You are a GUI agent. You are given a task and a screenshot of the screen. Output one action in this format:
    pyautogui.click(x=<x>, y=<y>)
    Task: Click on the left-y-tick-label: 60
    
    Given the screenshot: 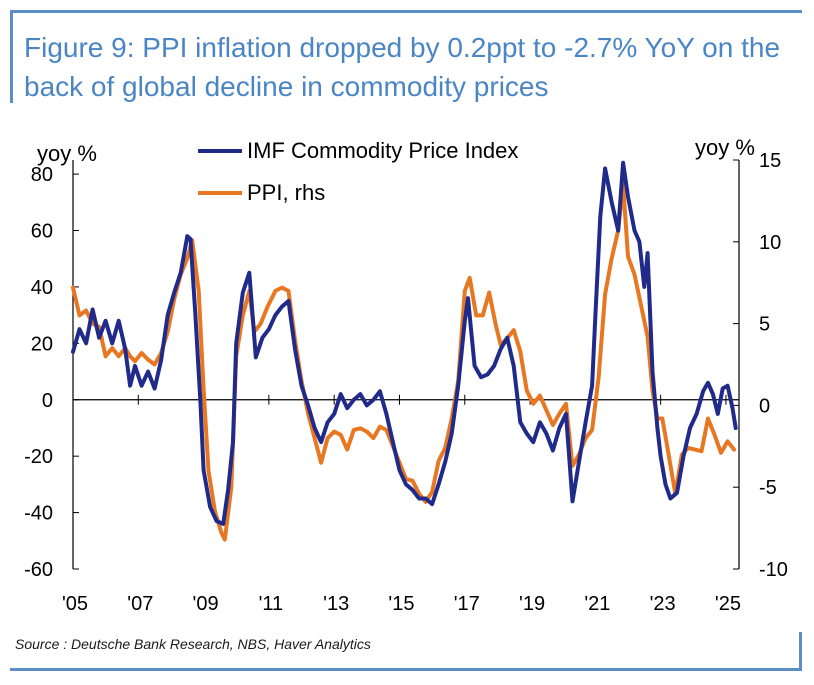 What is the action you would take?
    pyautogui.click(x=42, y=232)
    